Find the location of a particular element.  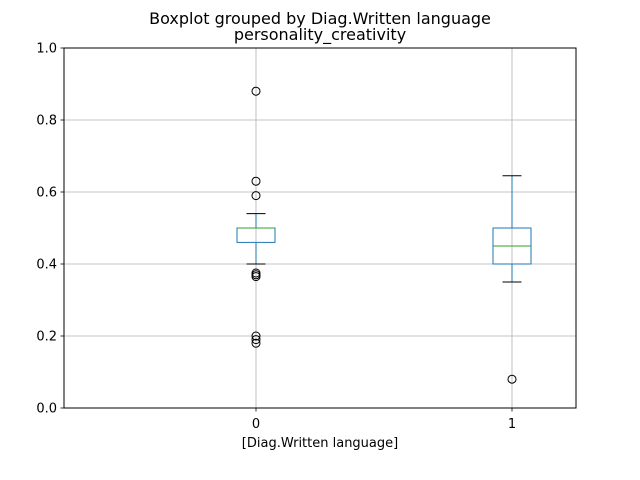

y-tick-label: 0.4 is located at coordinates (46, 265).